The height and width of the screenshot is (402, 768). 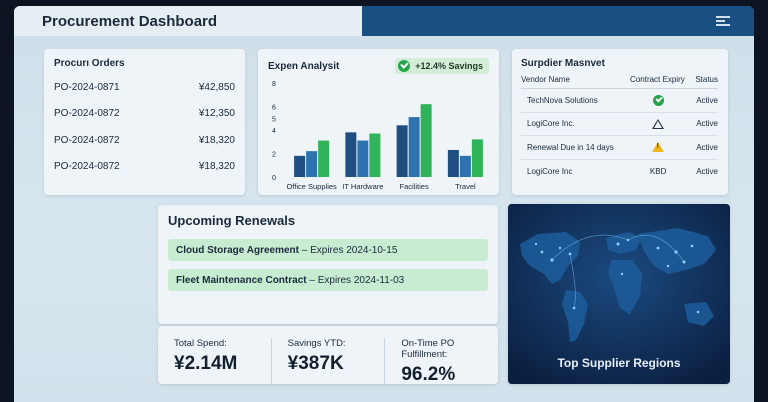 I want to click on y-tick-label: 2, so click(x=274, y=155).